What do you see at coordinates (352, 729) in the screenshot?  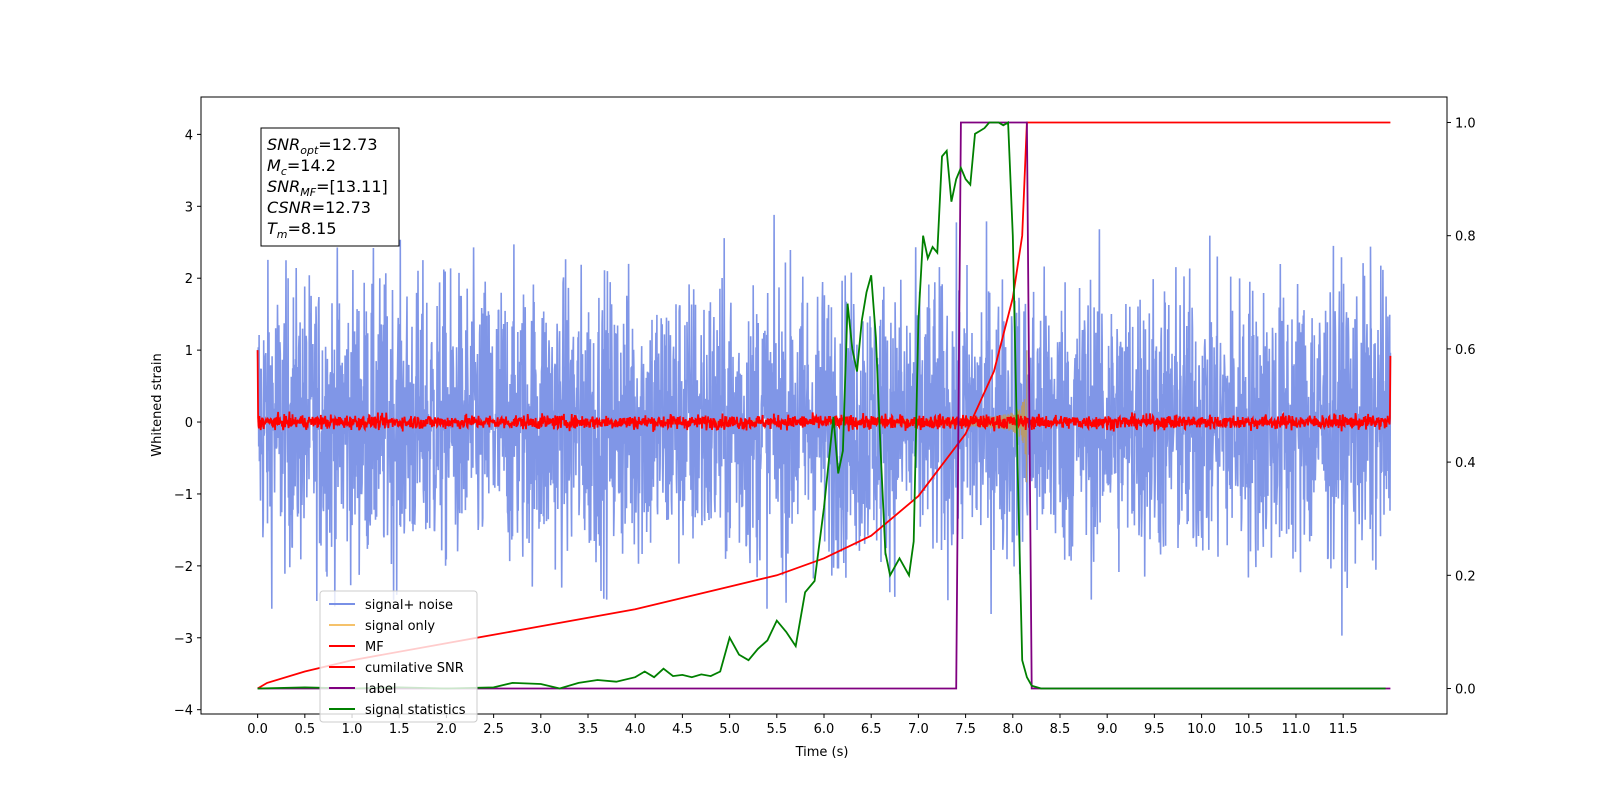 I see `x-tick-label: 1.0` at bounding box center [352, 729].